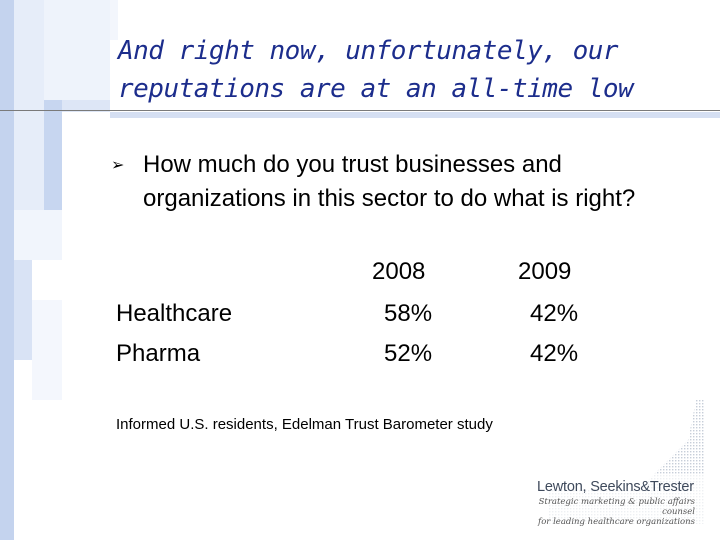 The height and width of the screenshot is (540, 720). Describe the element at coordinates (615, 487) in the screenshot. I see `company-logo-name: Lewton, Seekins&Trester` at that location.